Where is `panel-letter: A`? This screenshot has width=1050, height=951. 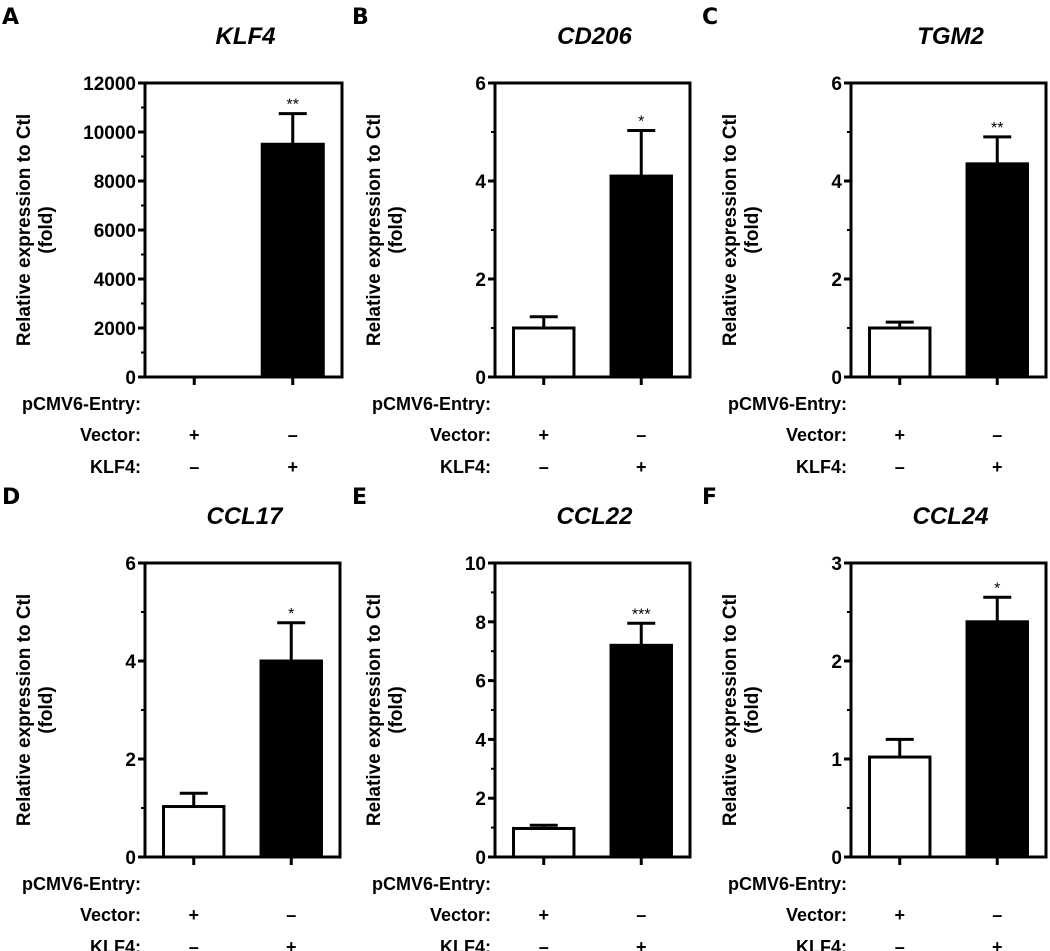
panel-letter: A is located at coordinates (10, 17).